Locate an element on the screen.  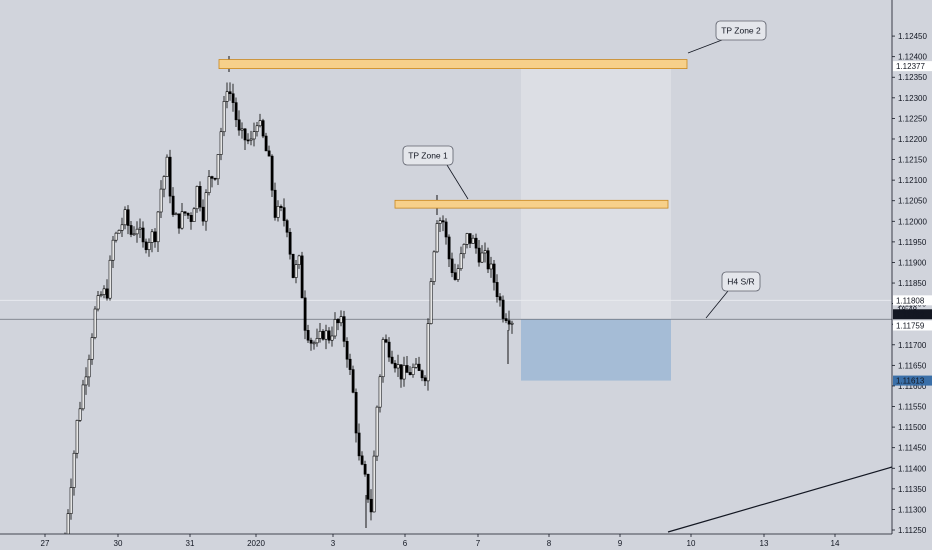
price-tag-1.11808 is located at coordinates (912, 300).